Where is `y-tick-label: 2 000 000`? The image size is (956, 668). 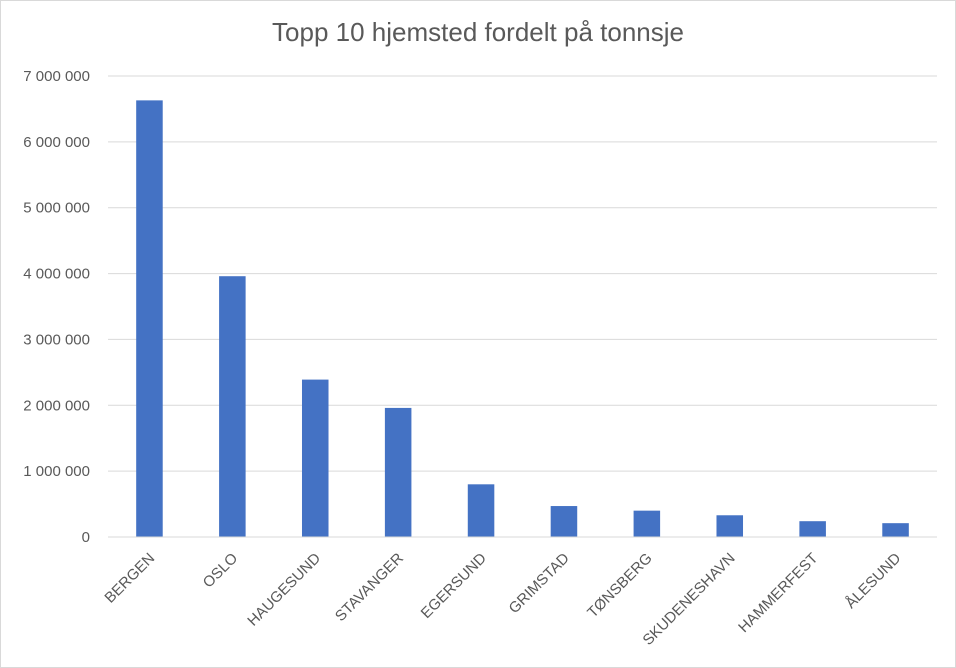 y-tick-label: 2 000 000 is located at coordinates (56, 405).